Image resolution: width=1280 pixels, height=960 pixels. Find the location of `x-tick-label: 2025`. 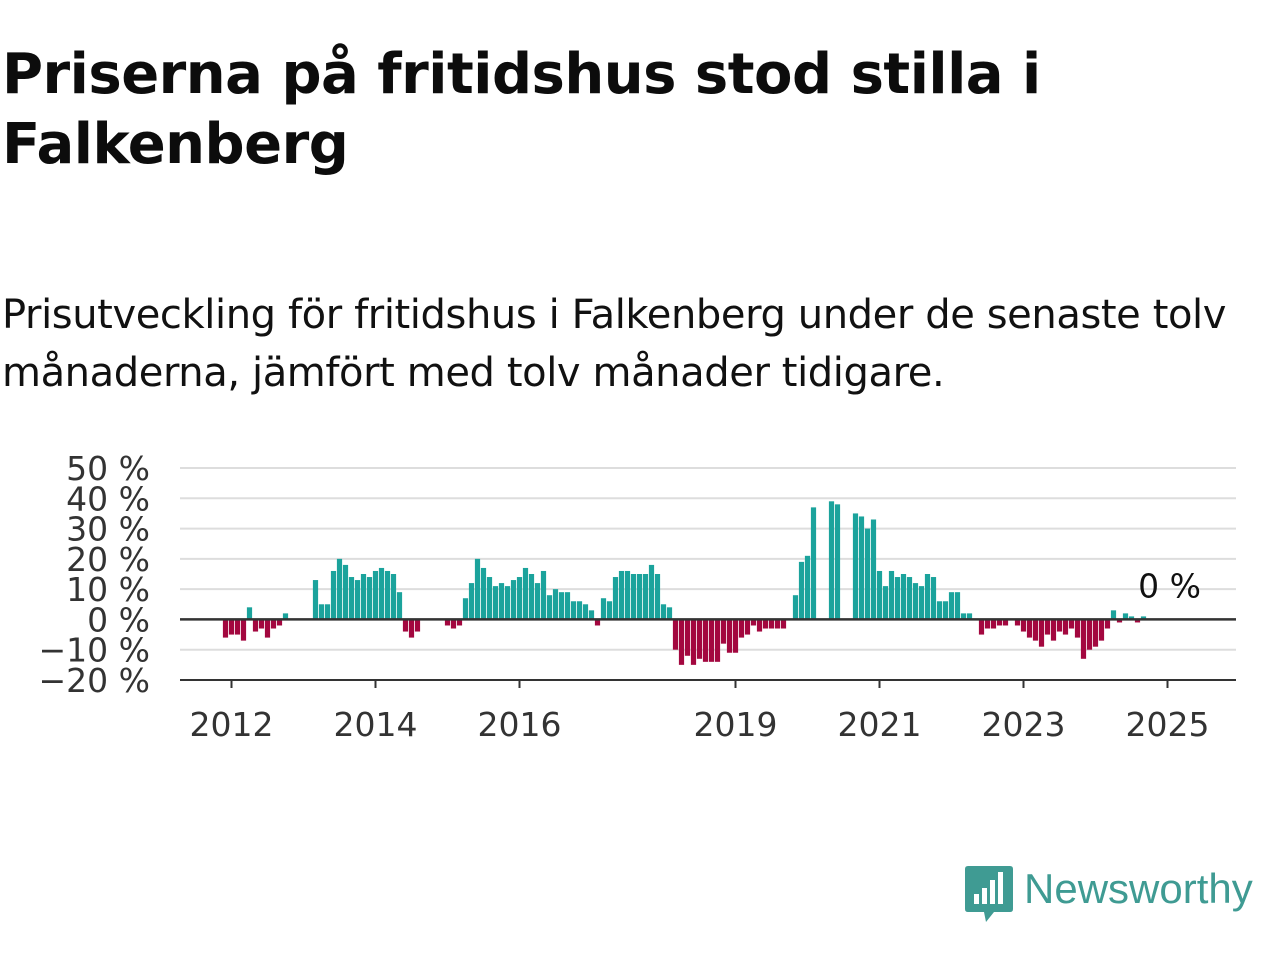

x-tick-label: 2025 is located at coordinates (1168, 724).